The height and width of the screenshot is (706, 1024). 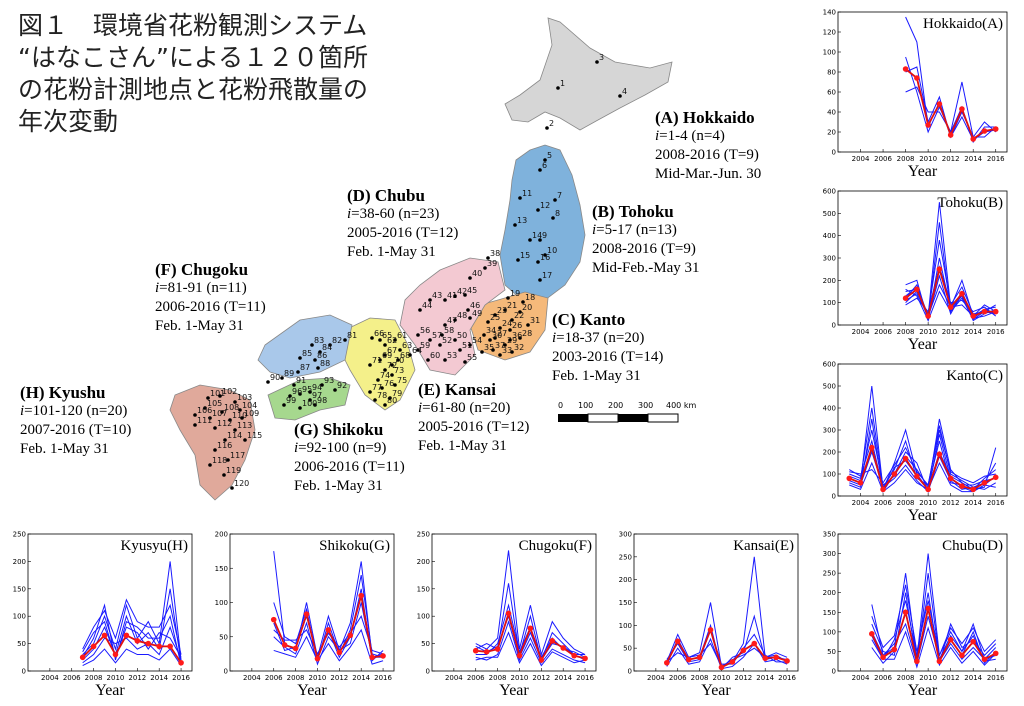 I want to click on plot-area, so click(x=312, y=602).